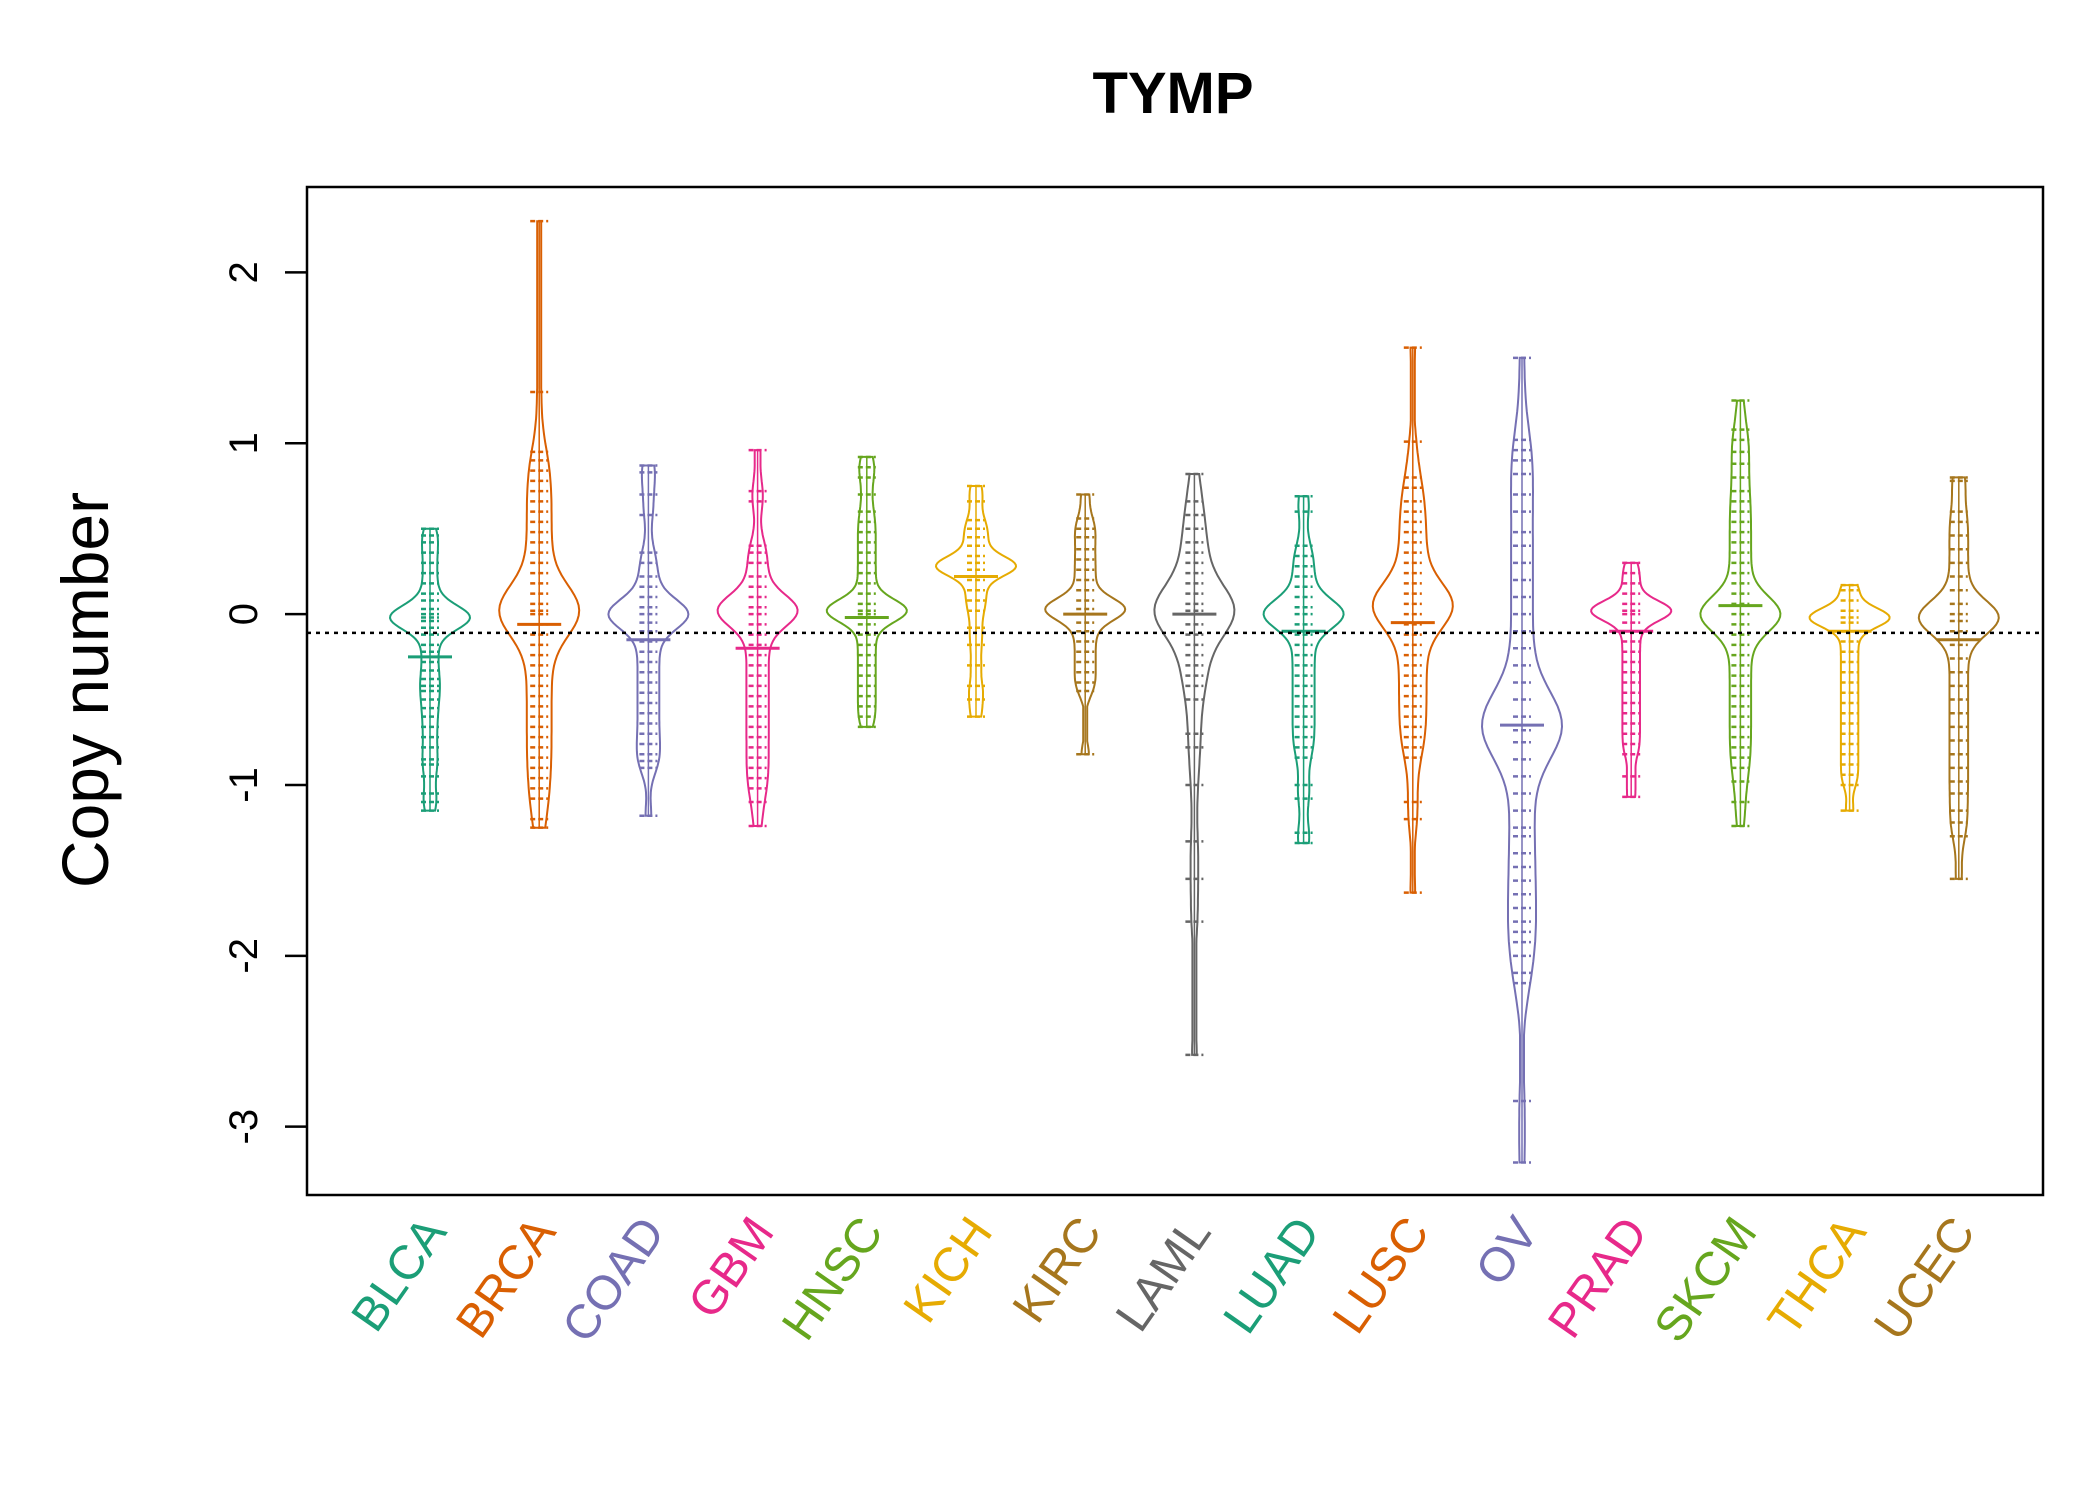 The height and width of the screenshot is (1505, 2100). I want to click on x-tick-label: BRCA, so click(506, 1278).